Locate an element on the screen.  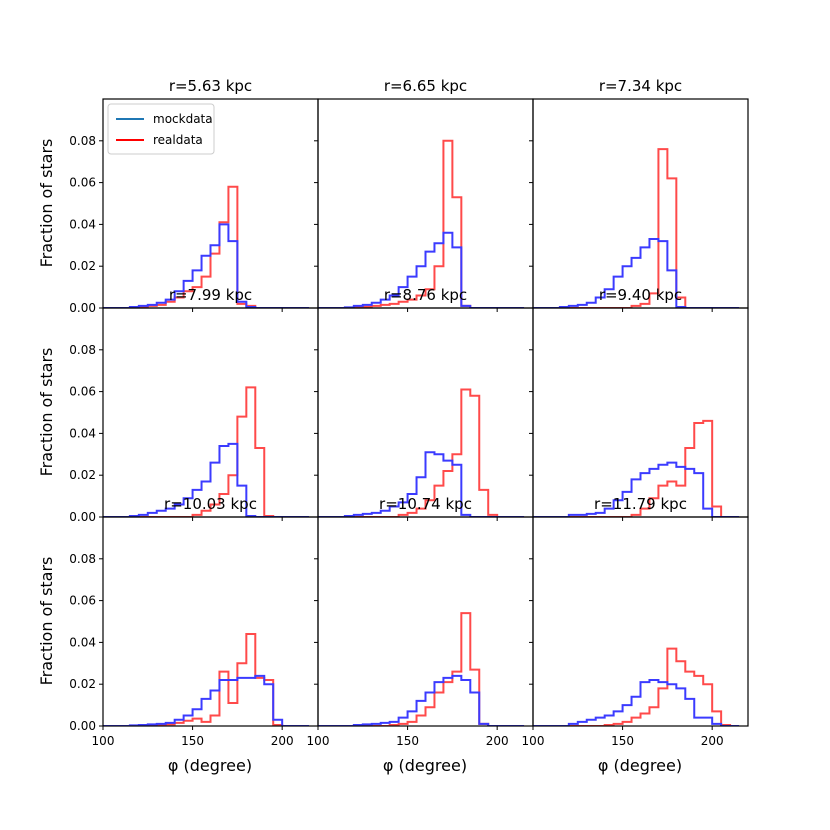
panel-title: r=9.40 kpc is located at coordinates (640, 295).